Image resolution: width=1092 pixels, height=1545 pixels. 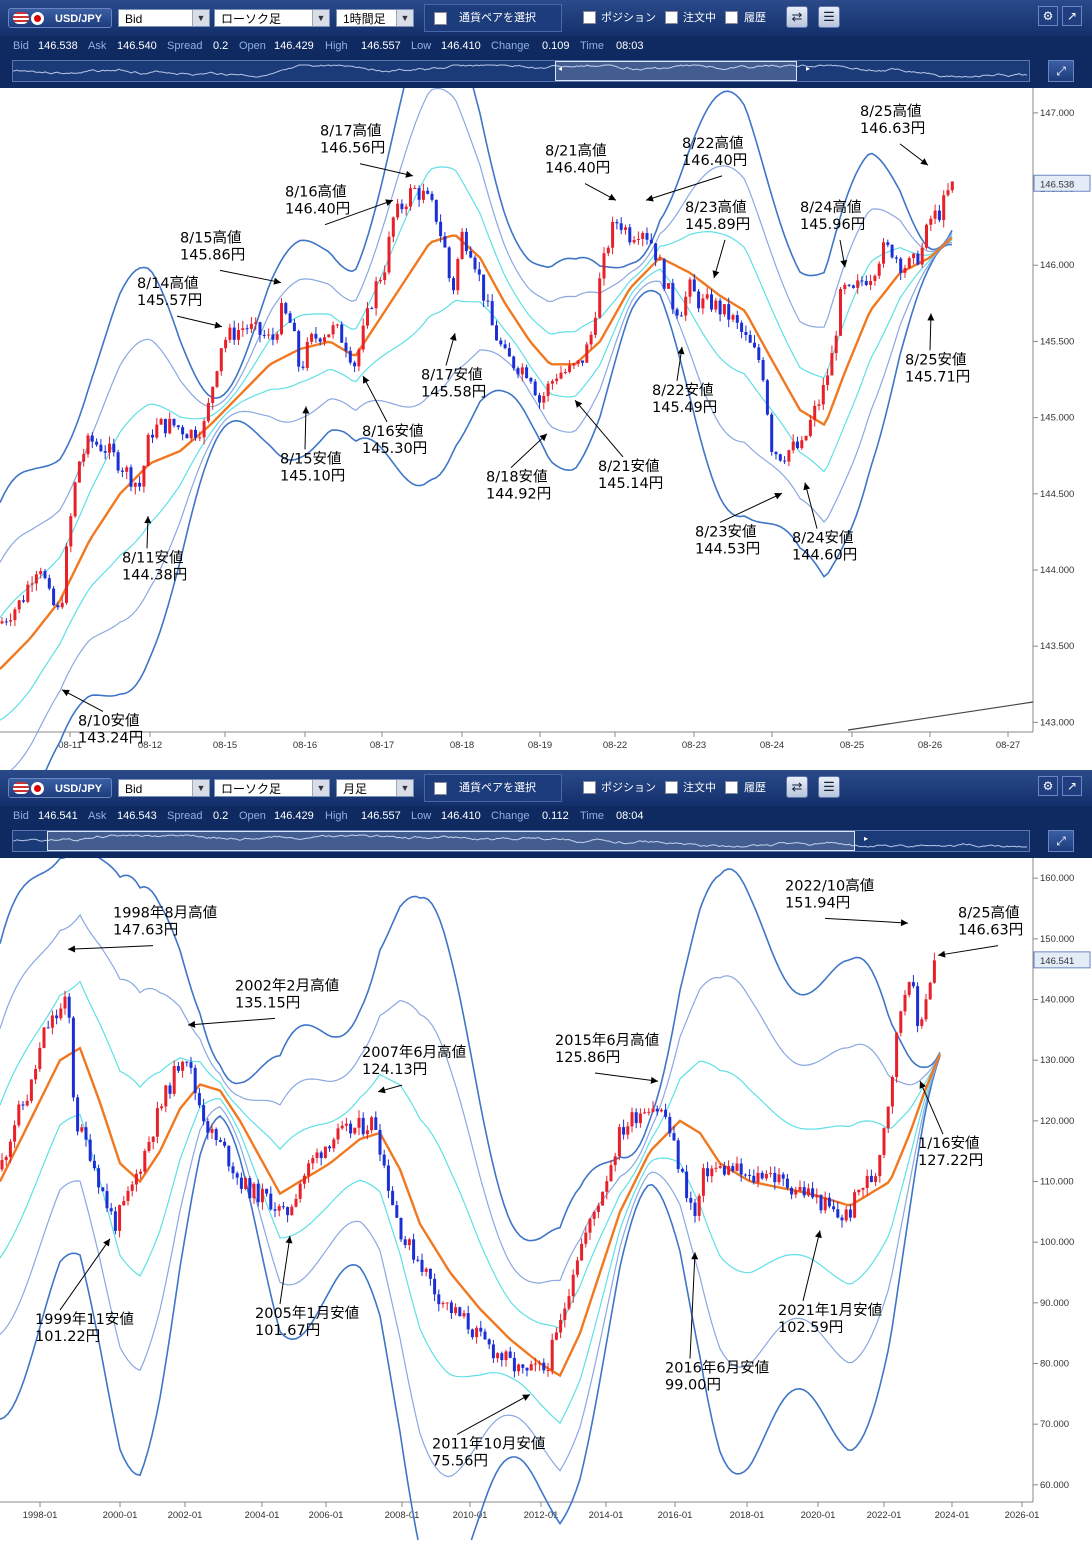 What do you see at coordinates (79, 19) in the screenshot?
I see `currency-pair-label: USD/JPY` at bounding box center [79, 19].